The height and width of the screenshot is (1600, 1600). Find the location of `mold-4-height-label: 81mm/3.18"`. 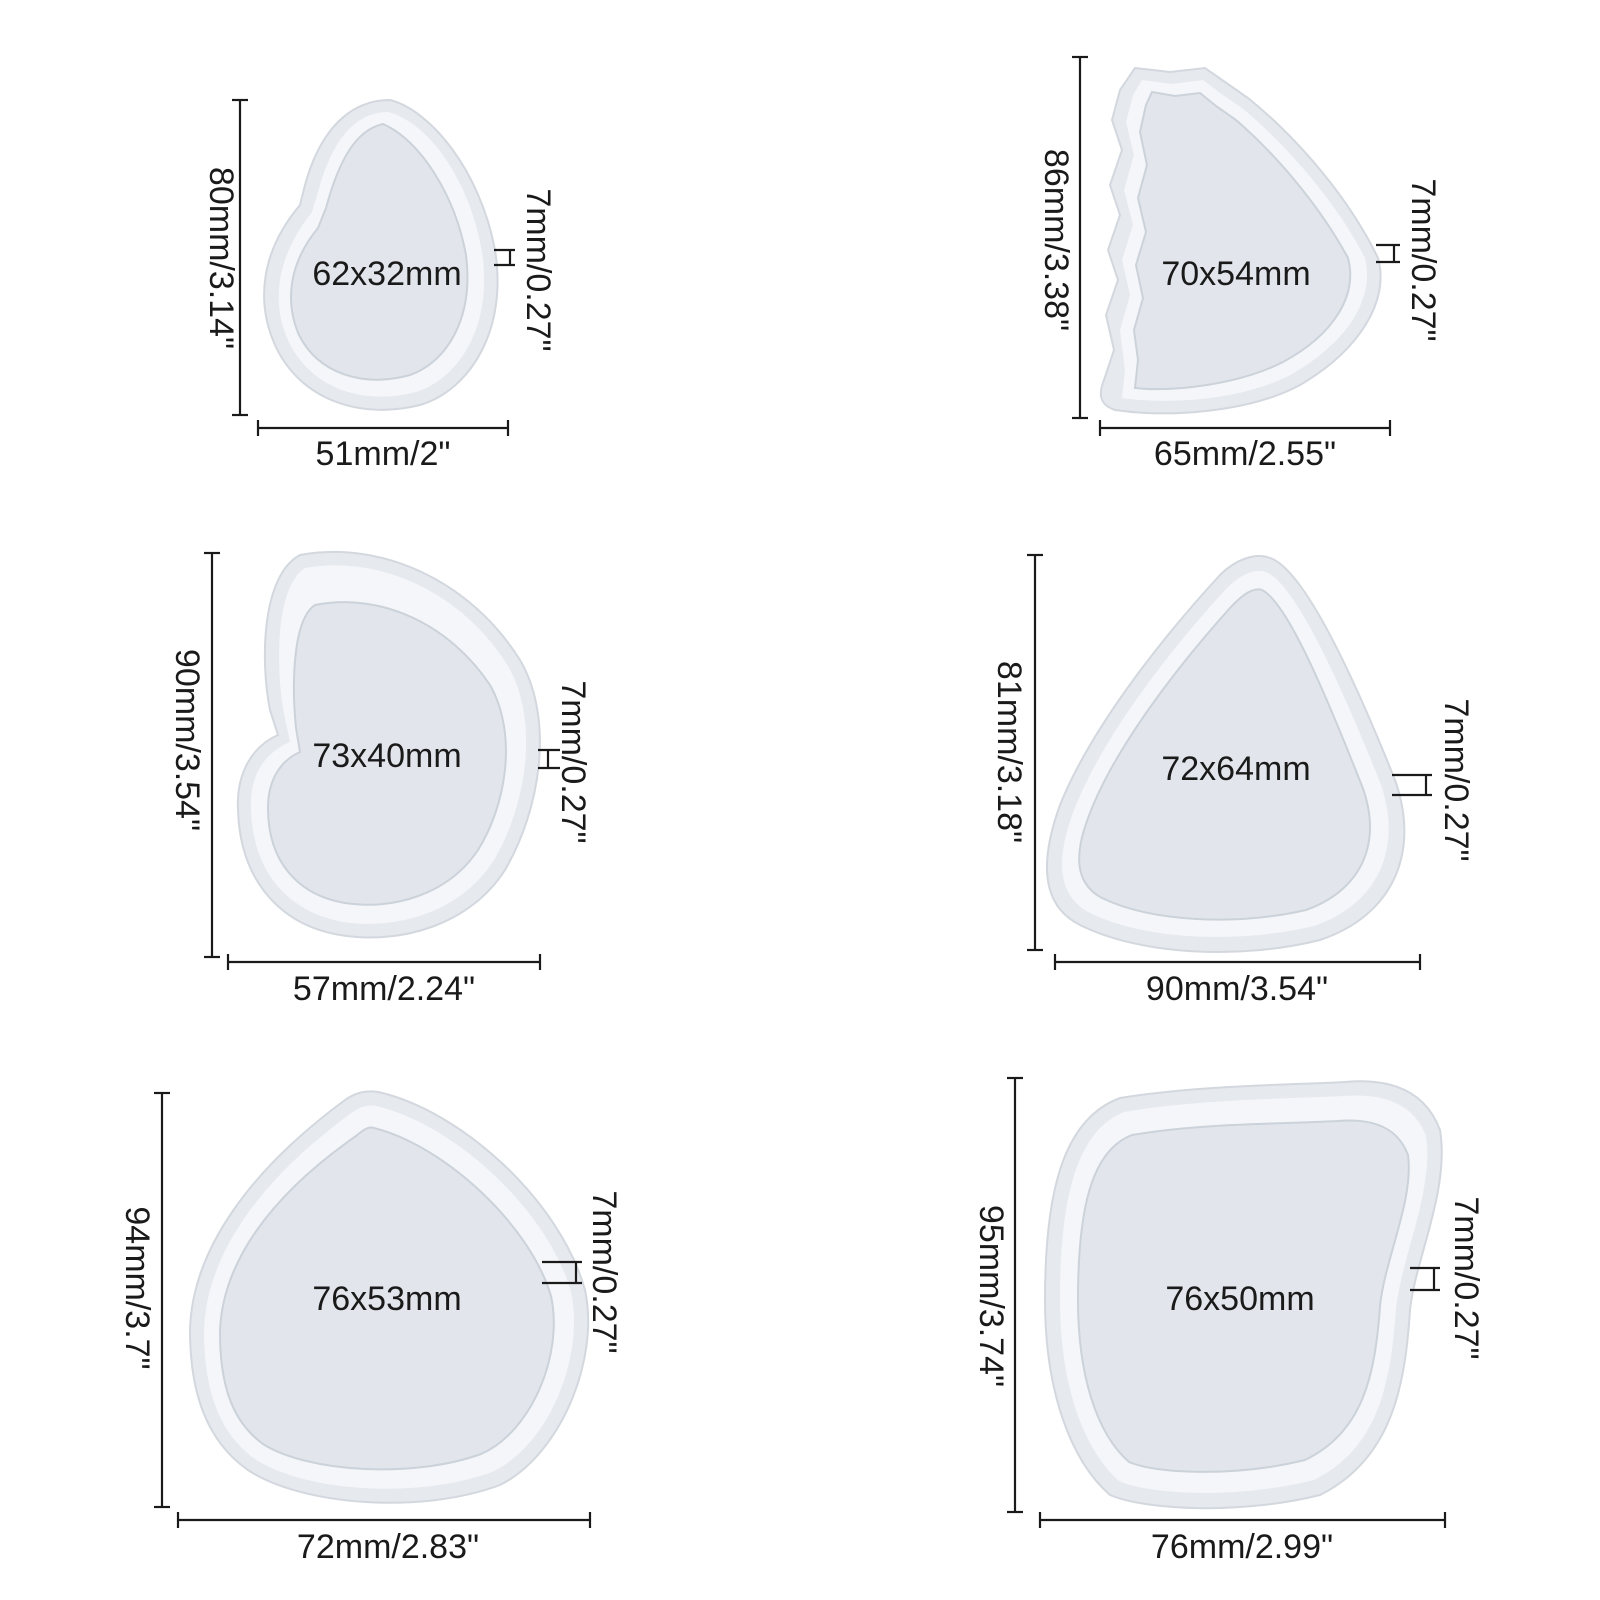

mold-4-height-label: 81mm/3.18" is located at coordinates (1009, 752).